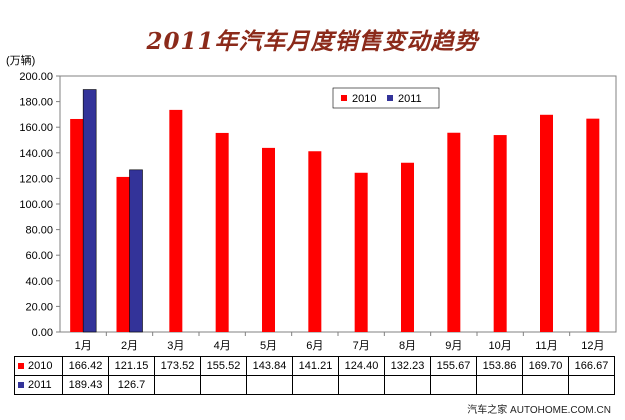 The width and height of the screenshot is (625, 420). What do you see at coordinates (21, 61) in the screenshot?
I see `y-axis-unit: (万辆)` at bounding box center [21, 61].